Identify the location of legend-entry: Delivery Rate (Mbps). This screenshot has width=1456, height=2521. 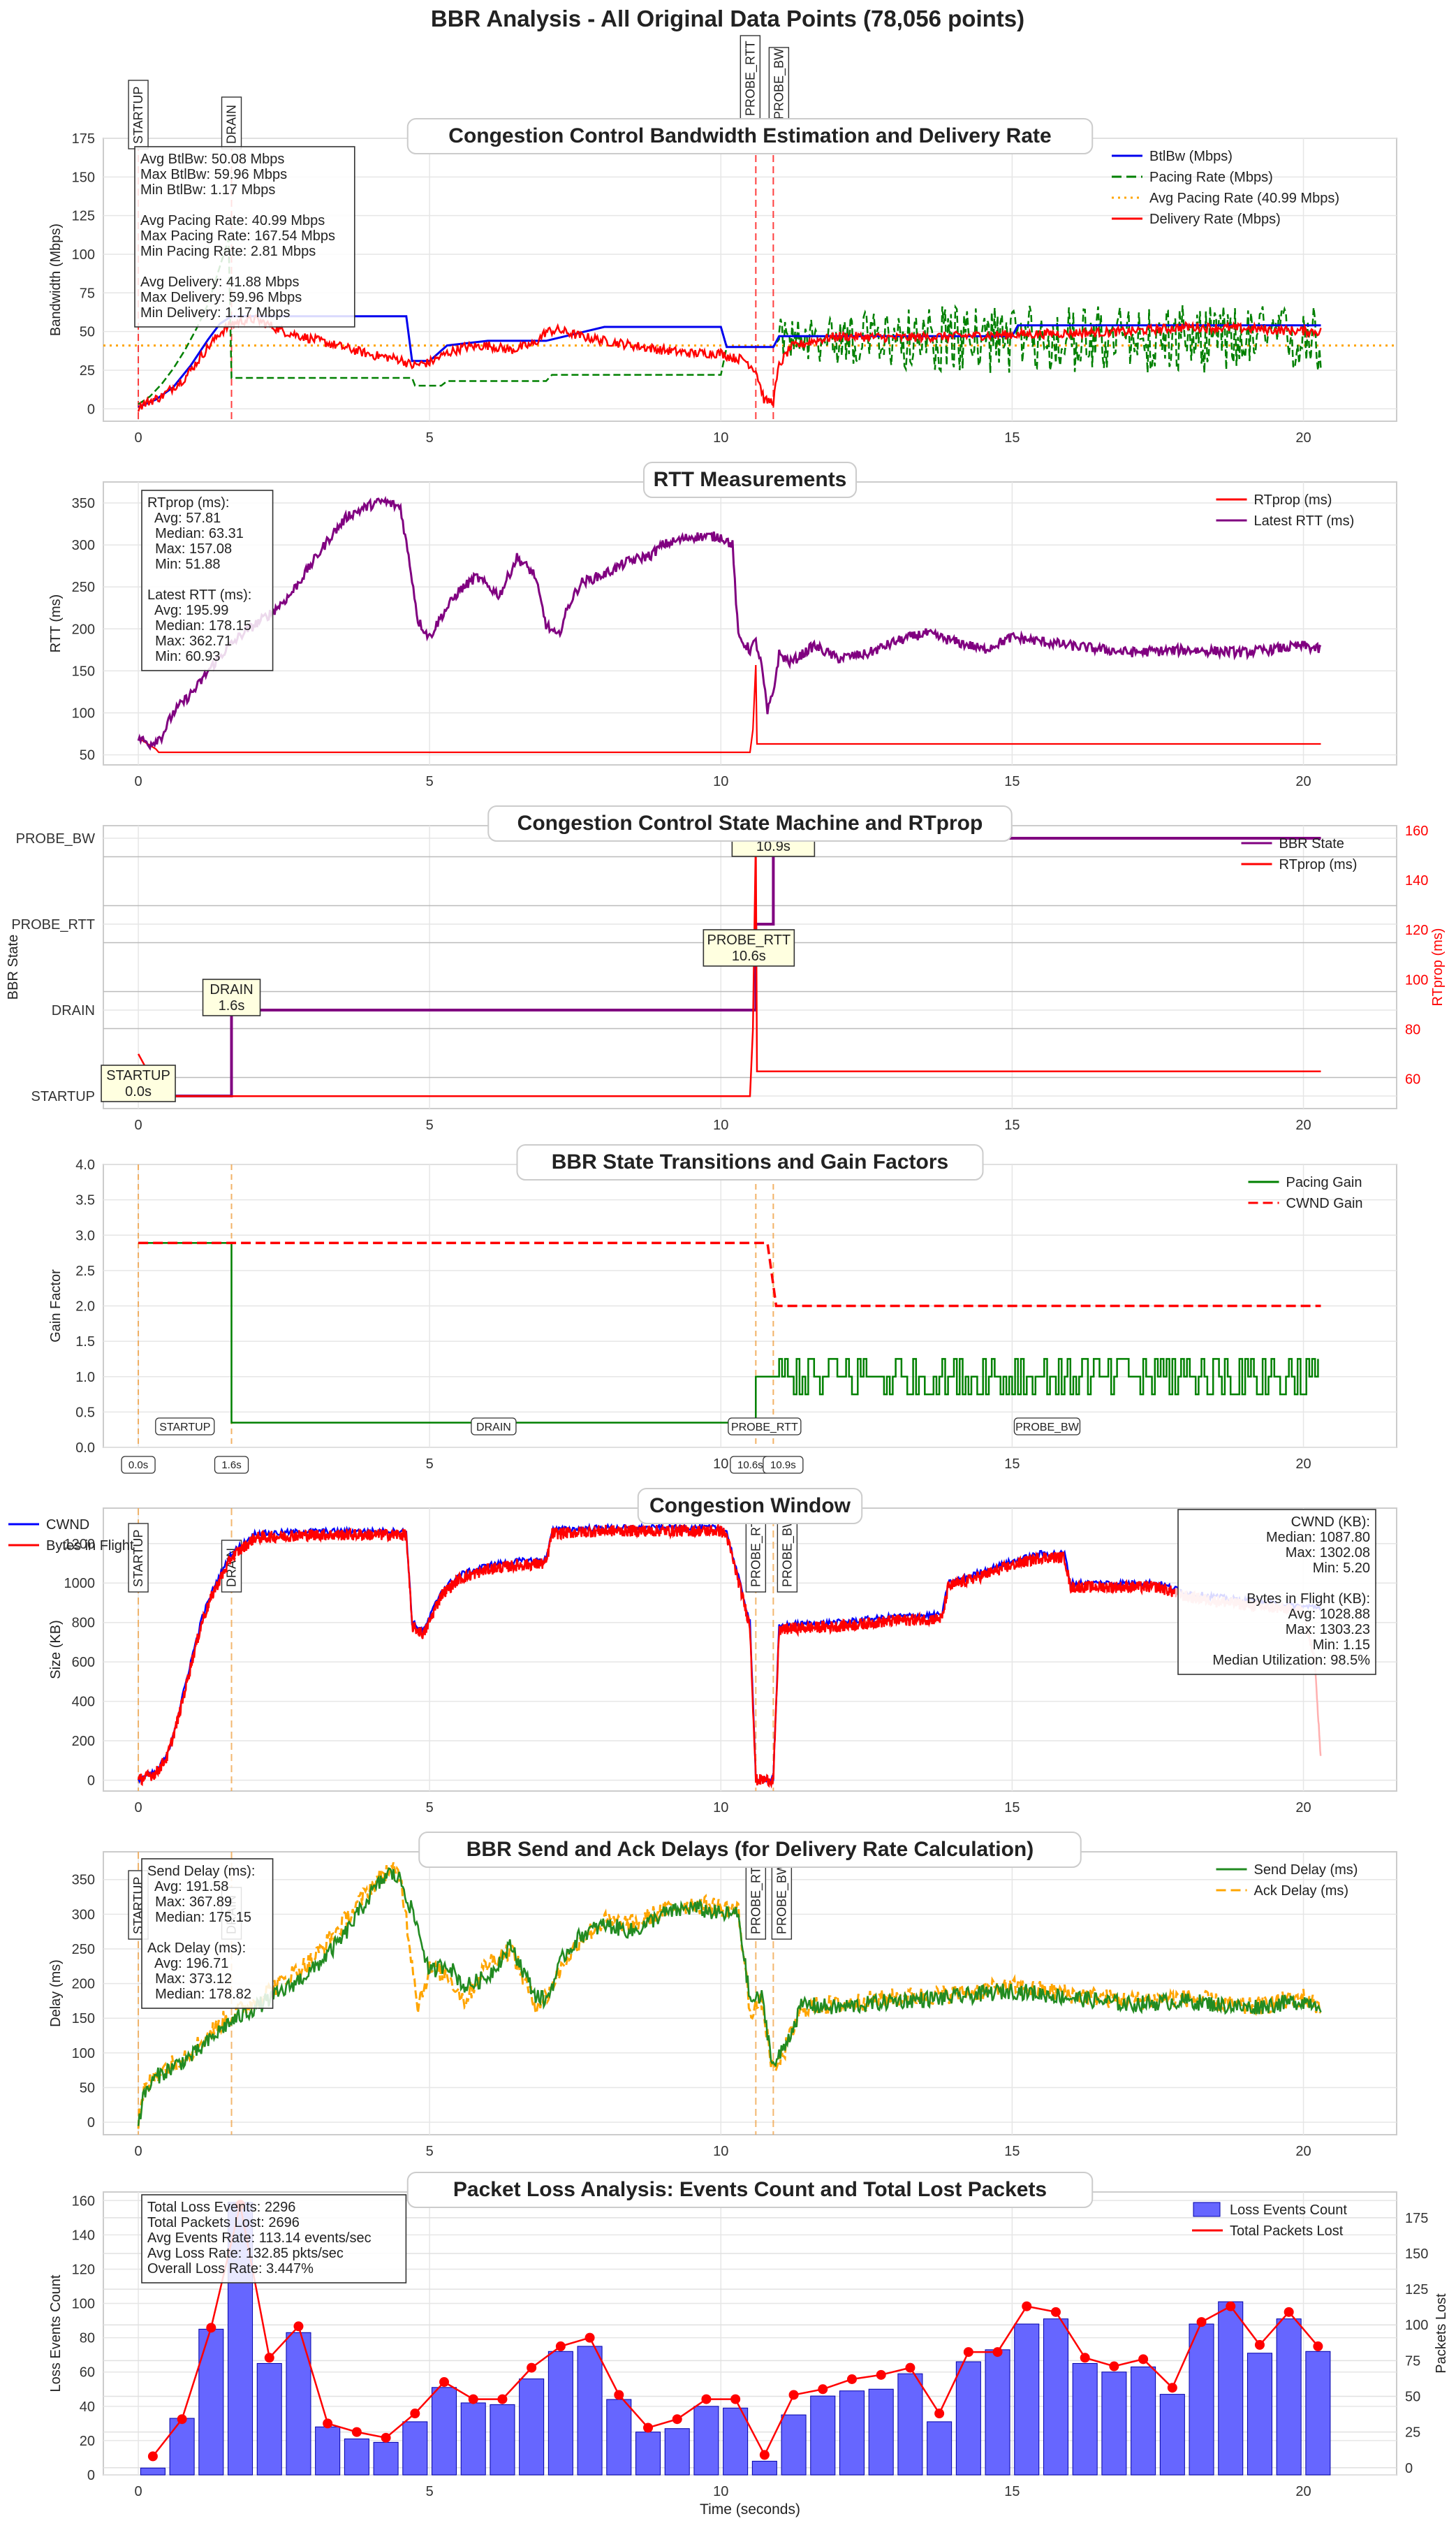
(1215, 220).